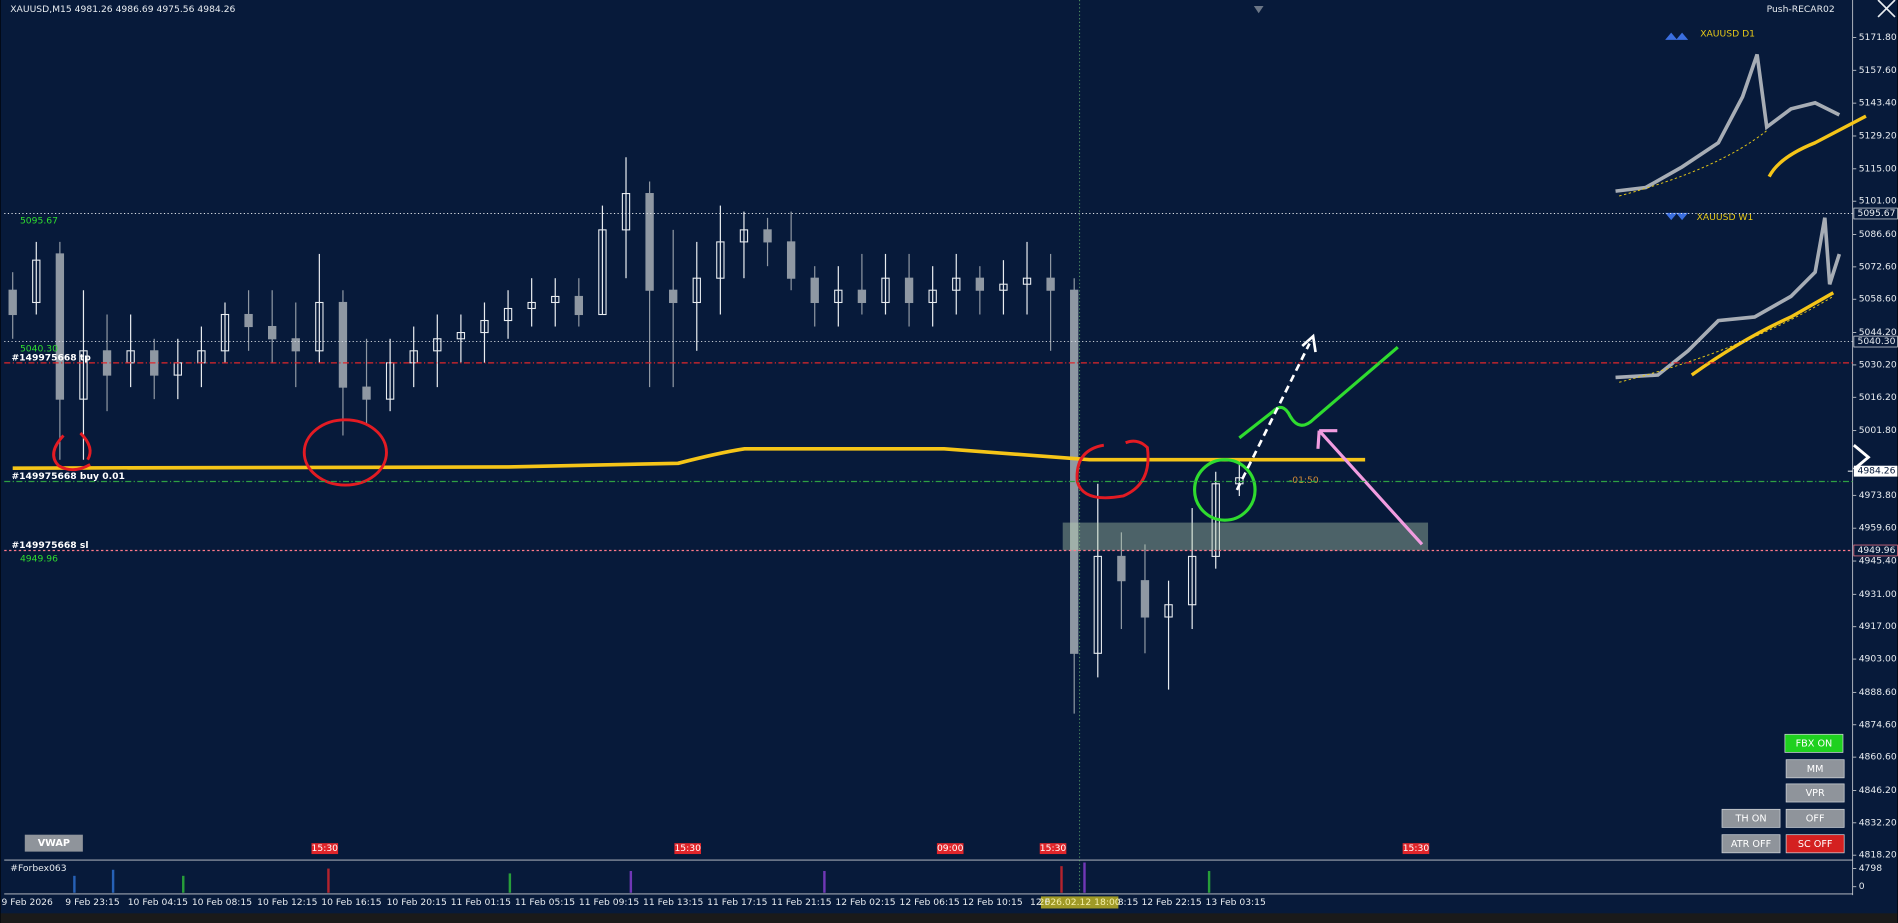 This screenshot has height=923, width=1898. I want to click on order-price-label: 4949.96, so click(39, 558).